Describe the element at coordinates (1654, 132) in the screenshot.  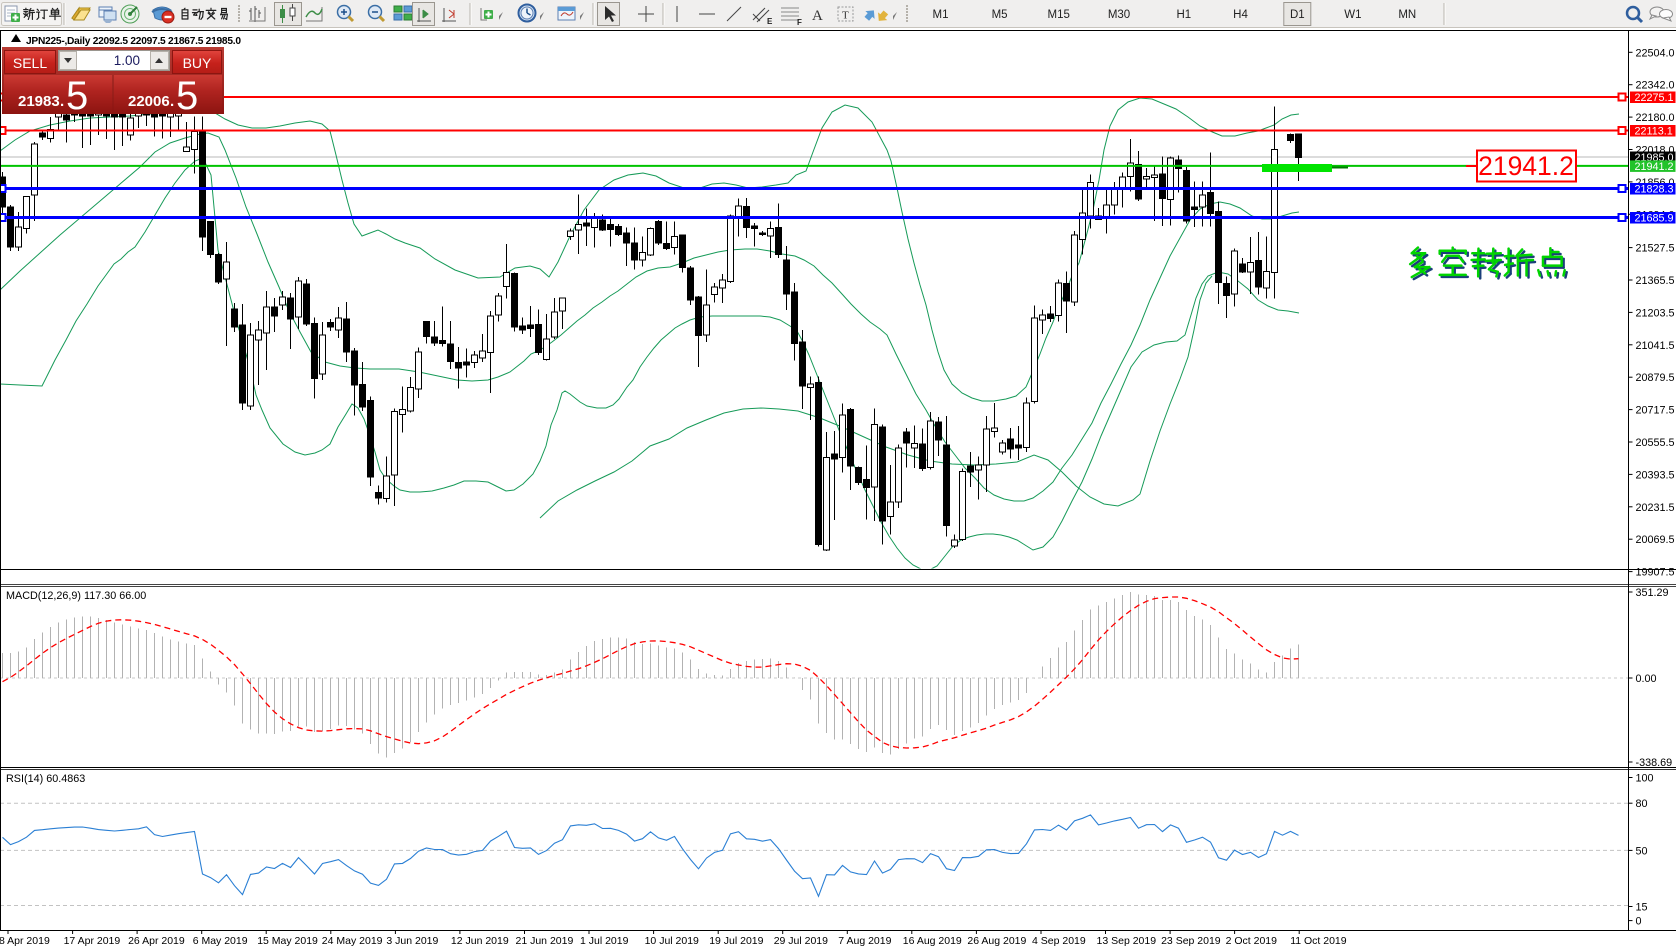
I see `svg-text: 22113.1` at that location.